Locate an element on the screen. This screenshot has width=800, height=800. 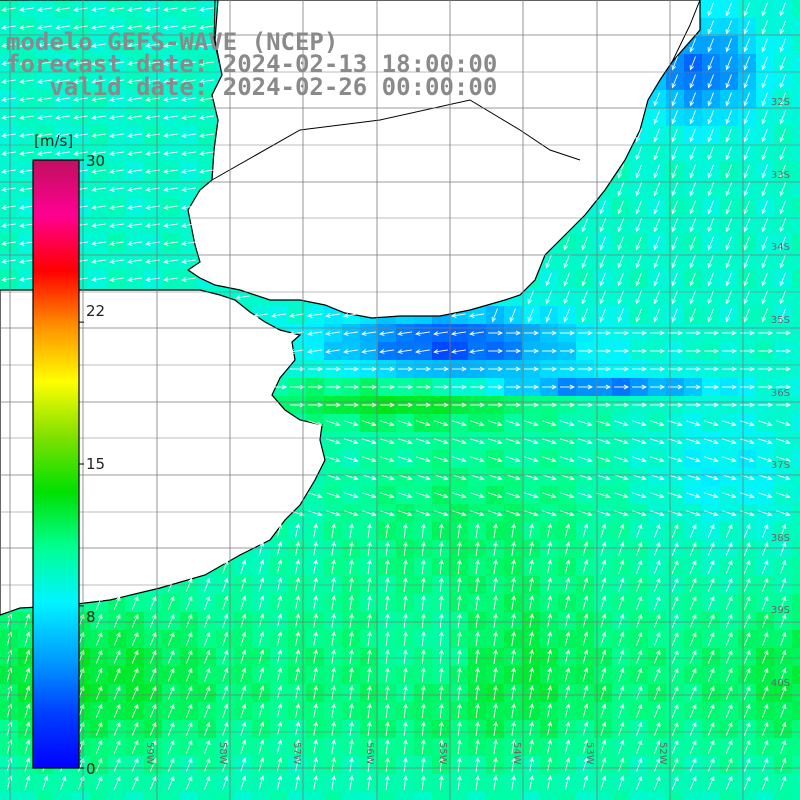
lat-label: 38S is located at coordinates (780, 538).